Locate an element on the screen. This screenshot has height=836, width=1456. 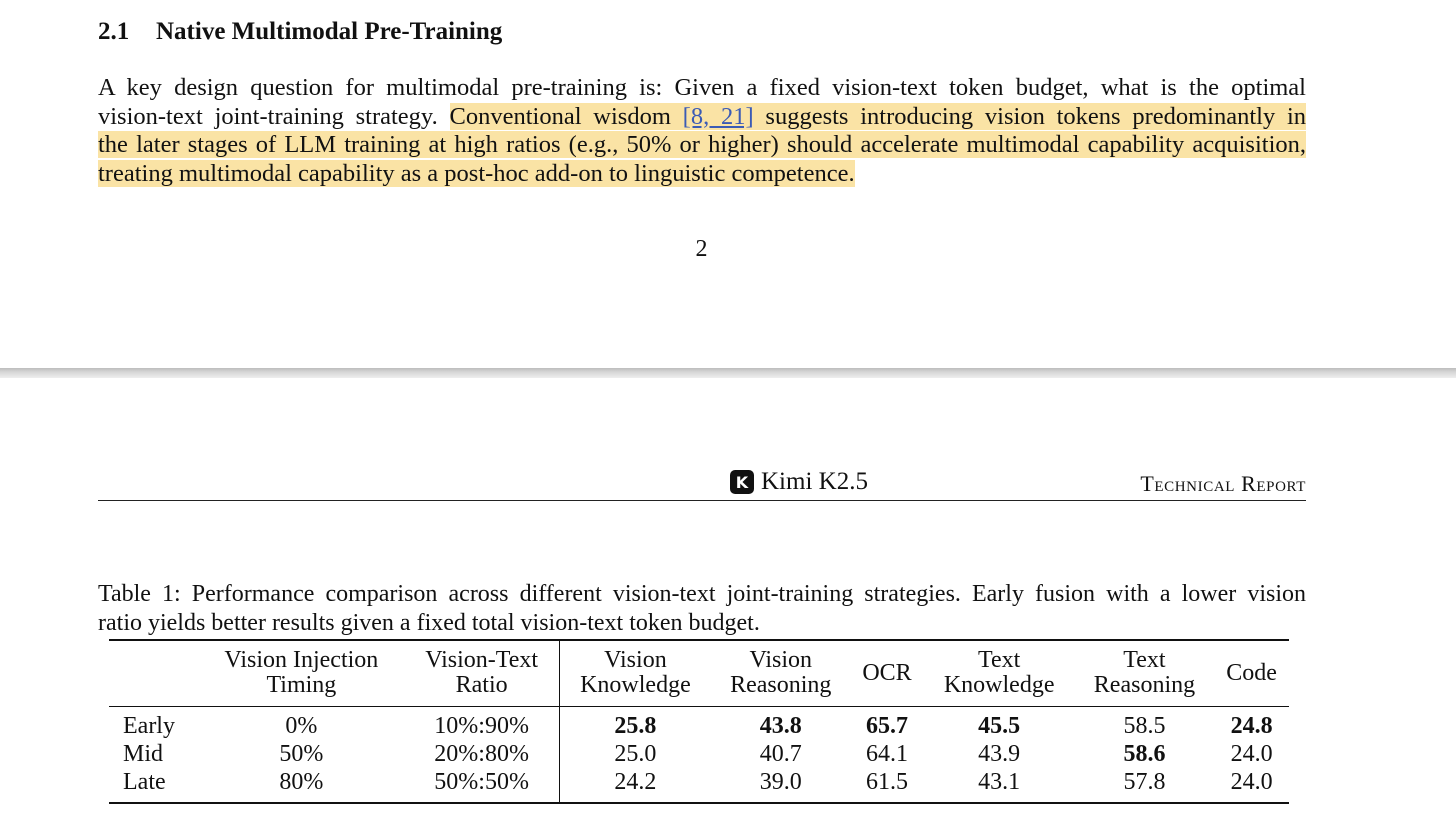
table-cell: 39.0 is located at coordinates (780, 782).